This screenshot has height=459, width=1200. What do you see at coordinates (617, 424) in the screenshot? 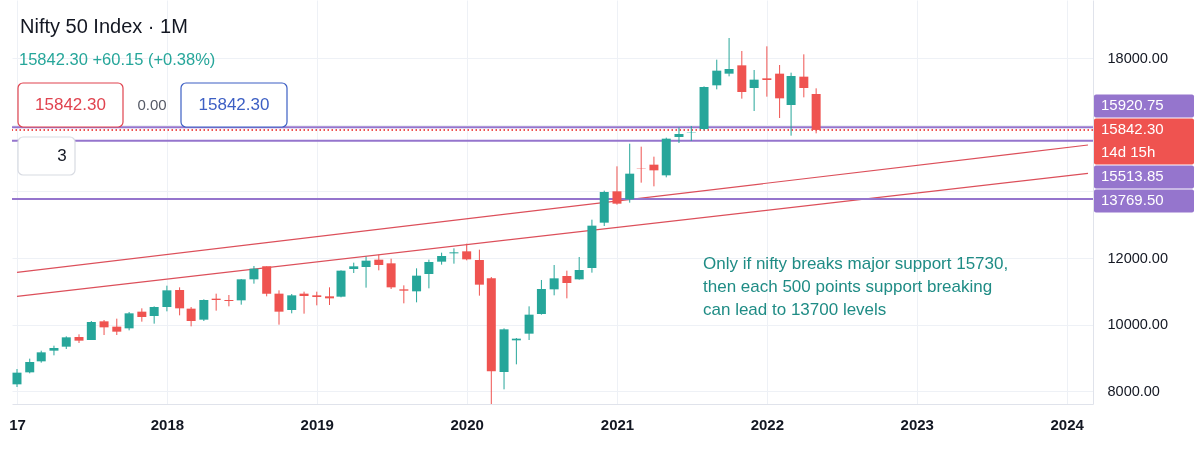
I see `x-tick-label: 2021` at bounding box center [617, 424].